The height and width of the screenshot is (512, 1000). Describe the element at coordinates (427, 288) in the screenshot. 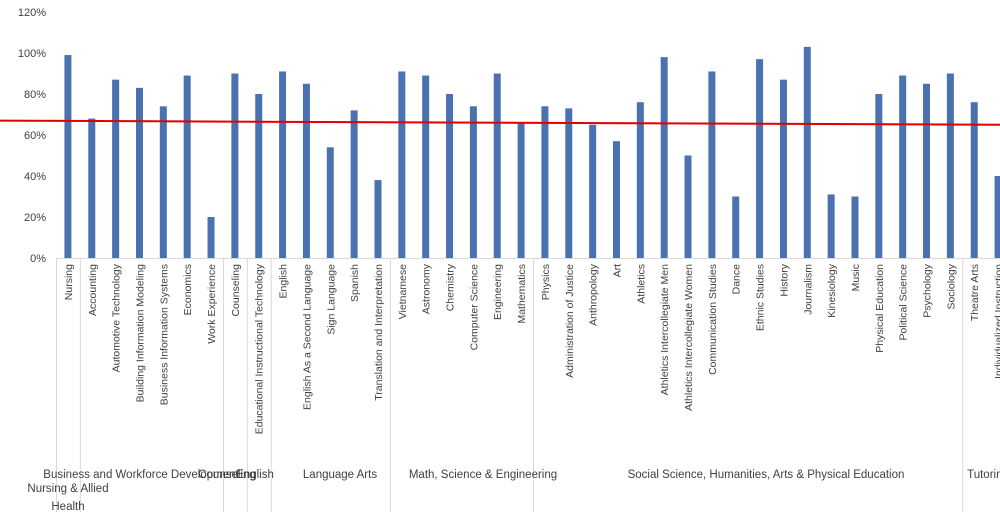

I see `x-tick-label: Astronomy` at that location.